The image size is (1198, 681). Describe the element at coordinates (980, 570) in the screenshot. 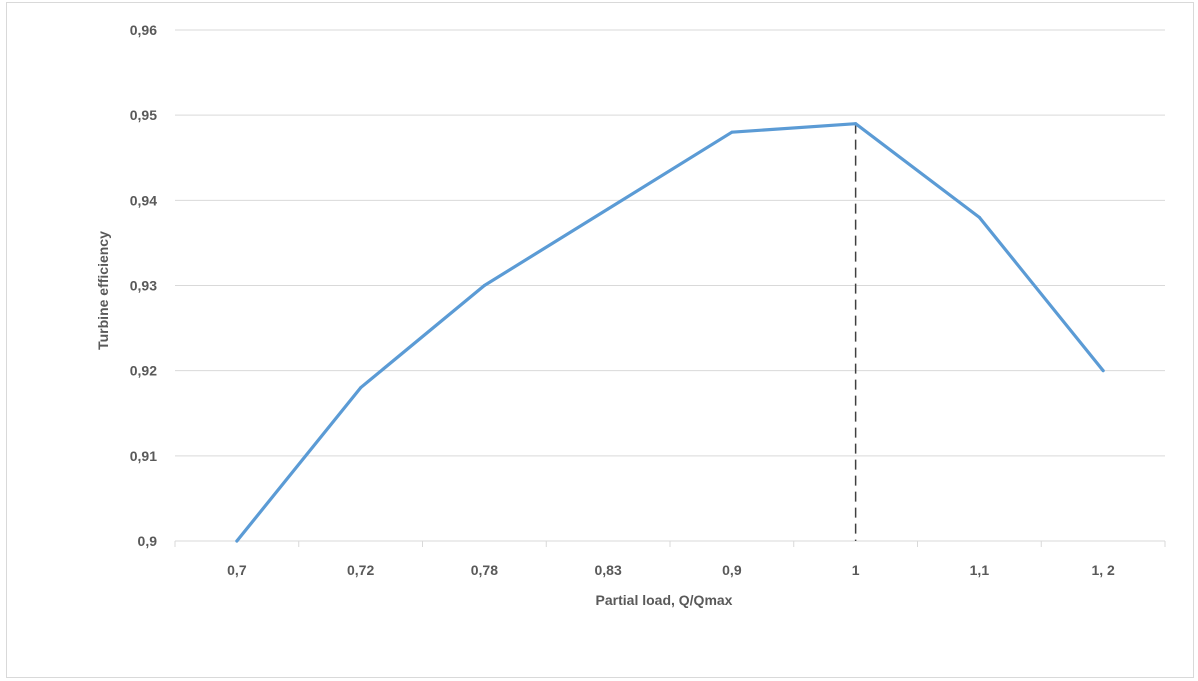

I see `x-tick-label: 1,1` at that location.